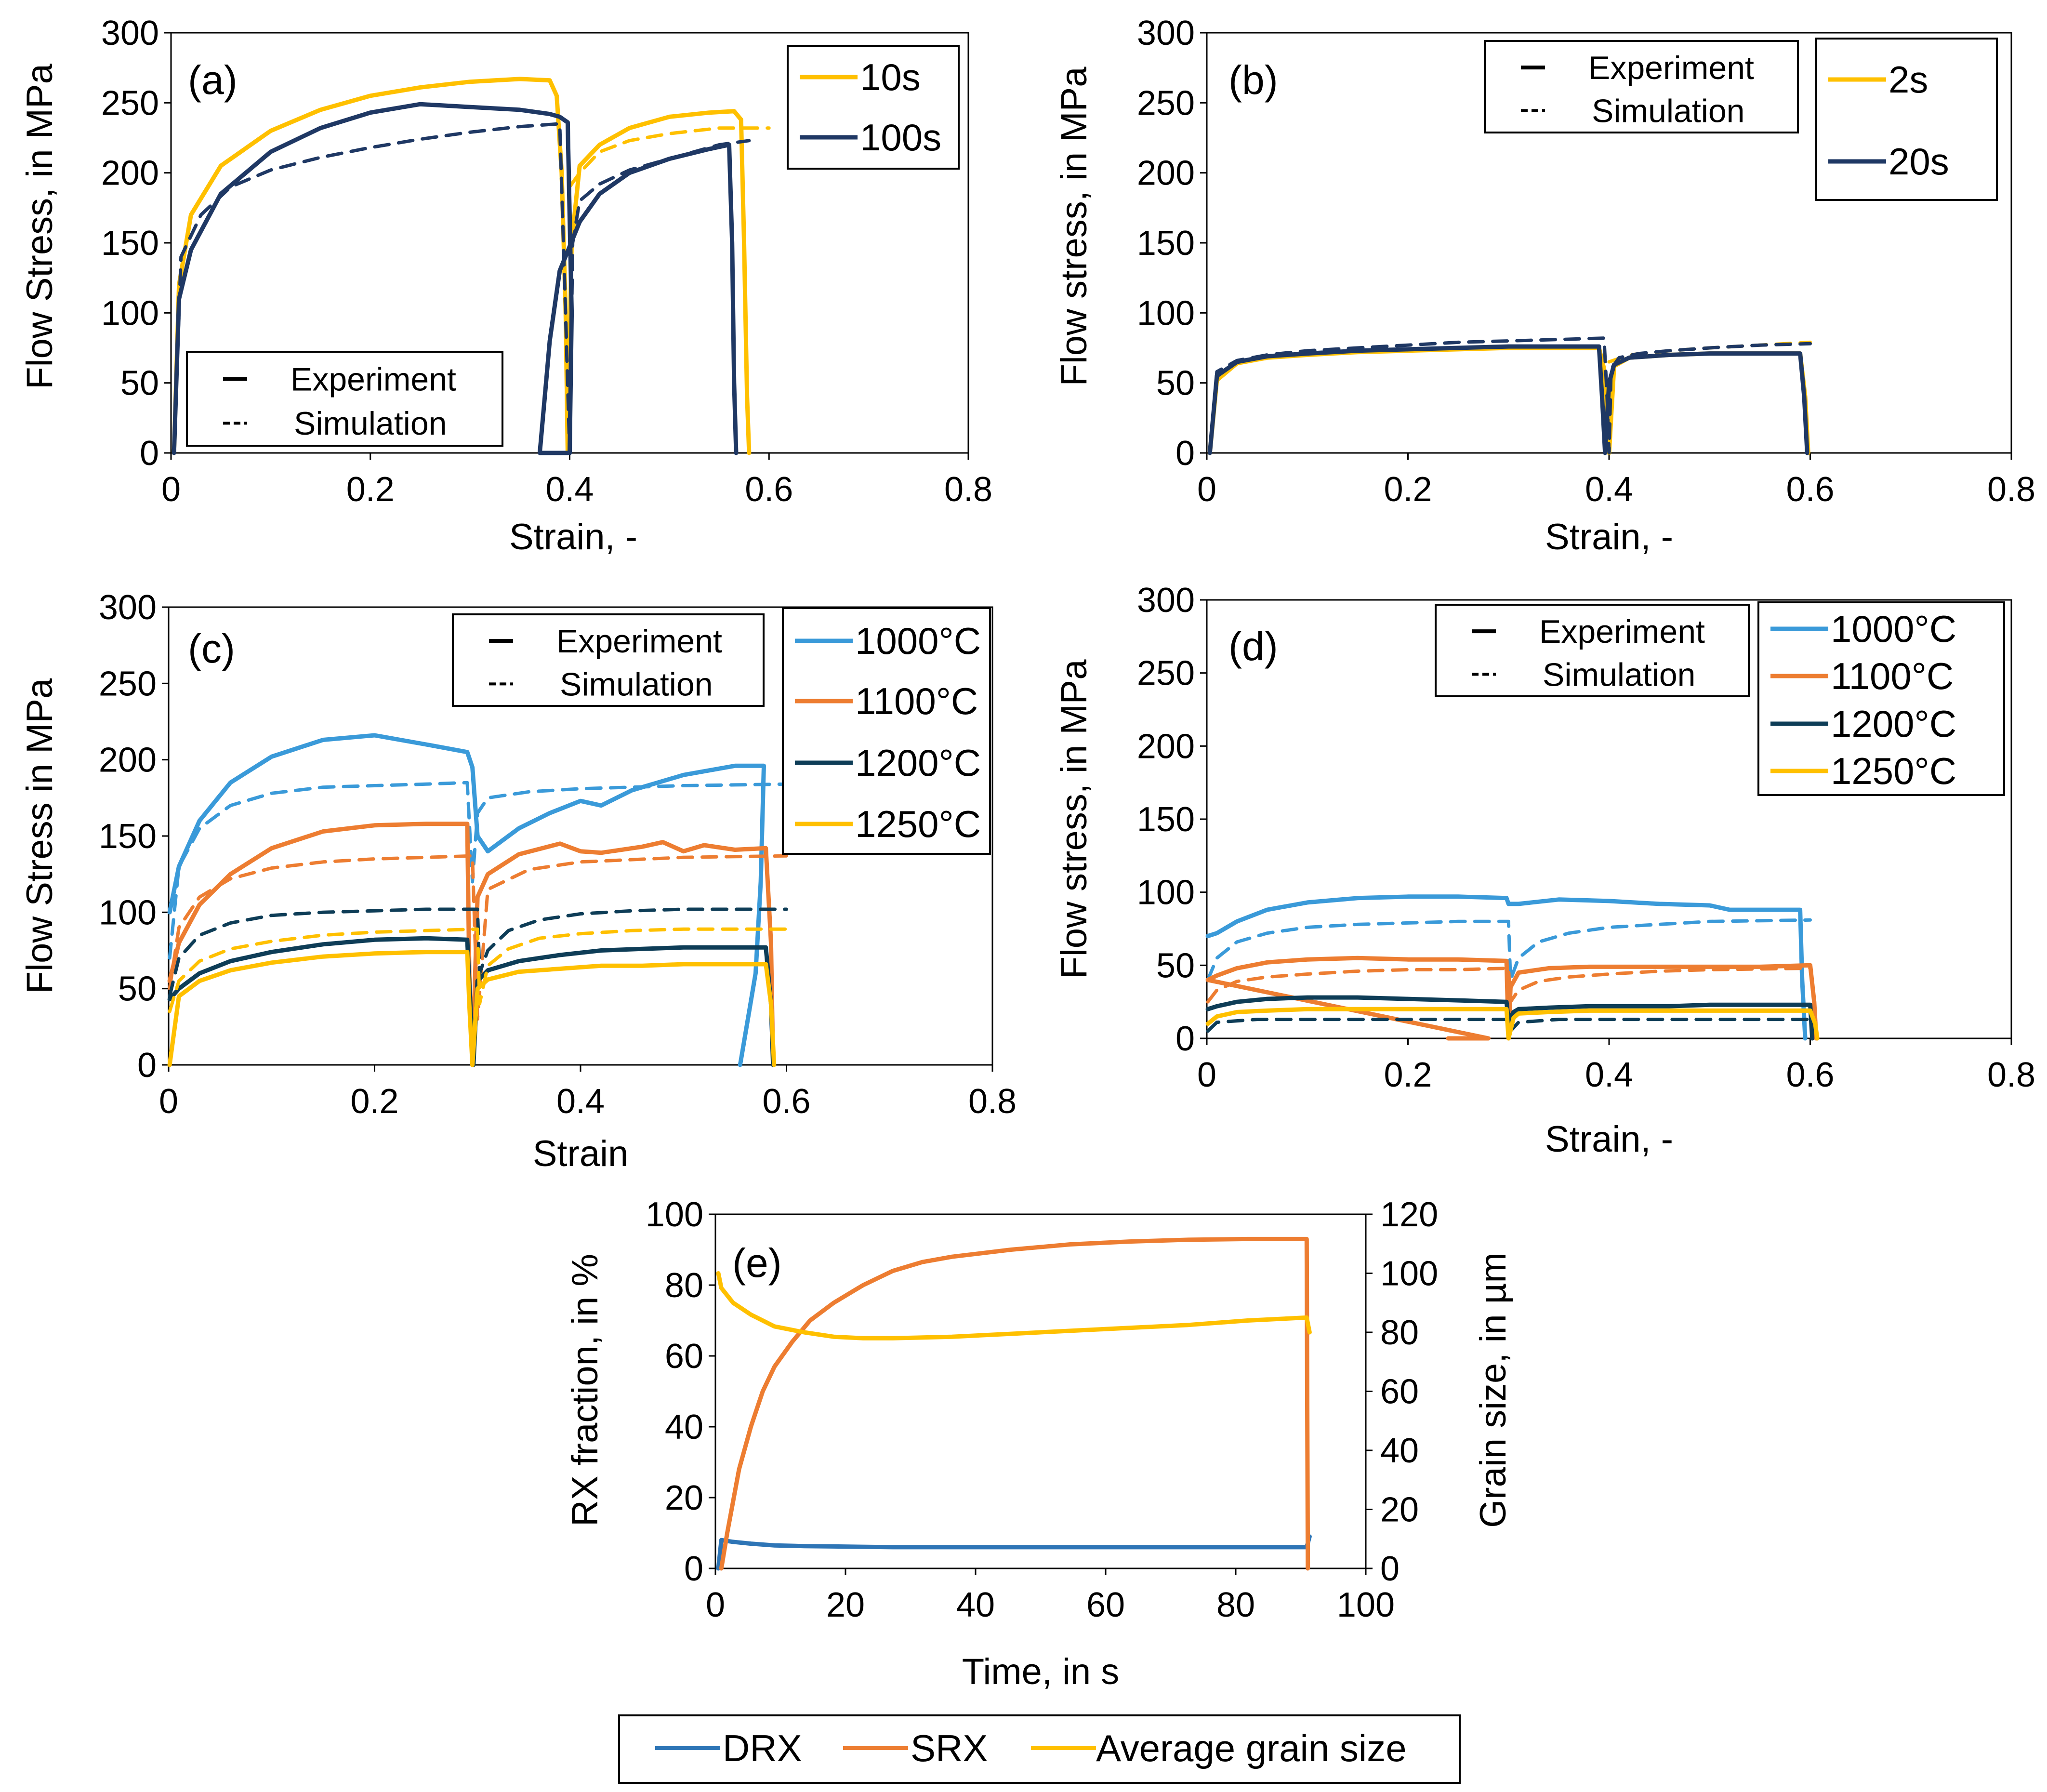 The height and width of the screenshot is (1792, 2047). What do you see at coordinates (573, 538) in the screenshot?
I see `chart-a-xlabel: Strain, -` at bounding box center [573, 538].